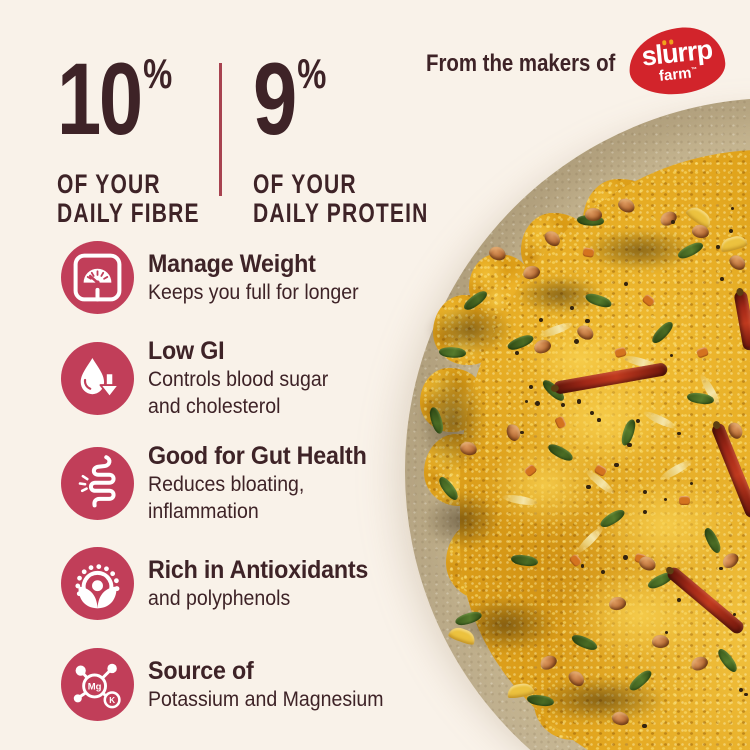 This screenshot has width=750, height=750. Describe the element at coordinates (112, 700) in the screenshot. I see `svg-text: K` at that location.